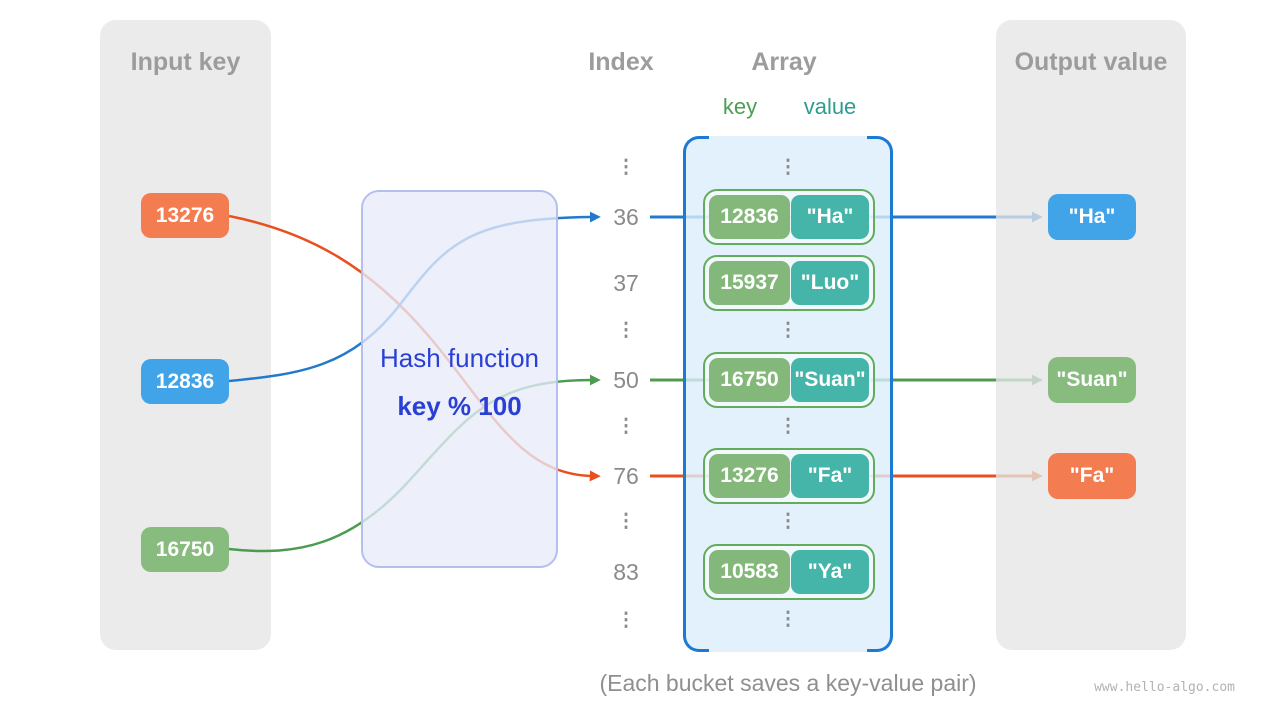 This screenshot has width=1280, height=720. What do you see at coordinates (1164, 687) in the screenshot?
I see `website-watermark: www.hello-algo.com` at bounding box center [1164, 687].